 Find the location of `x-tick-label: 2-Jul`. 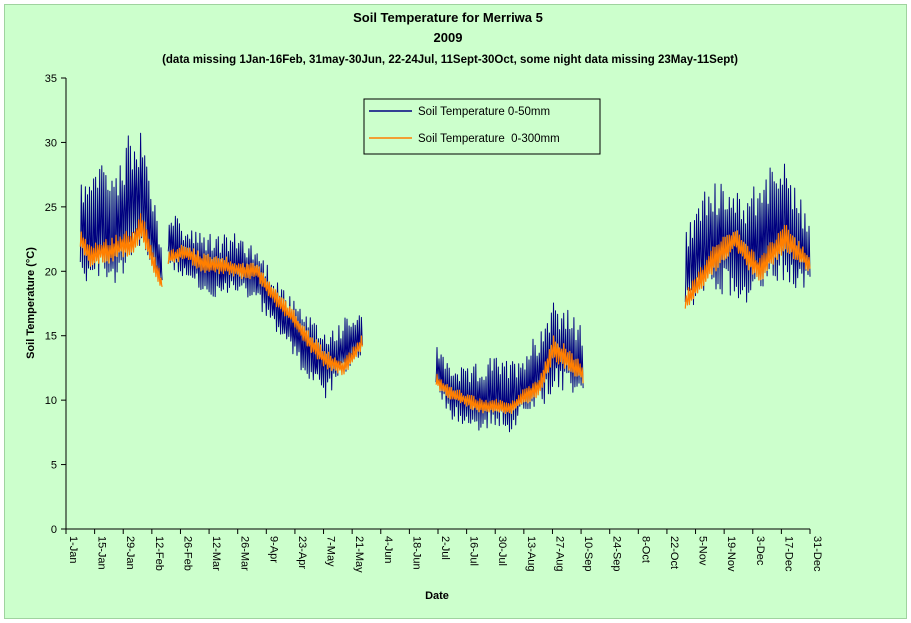

x-tick-label: 2-Jul is located at coordinates (445, 548).